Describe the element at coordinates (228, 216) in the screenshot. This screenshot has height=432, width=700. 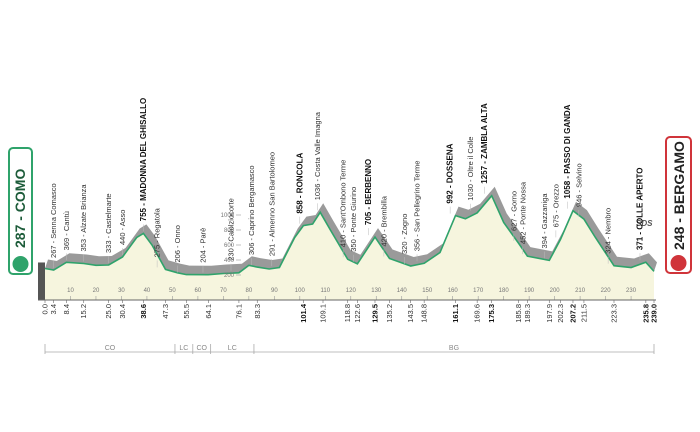
I see `y-tick-label: 1000` at that location.